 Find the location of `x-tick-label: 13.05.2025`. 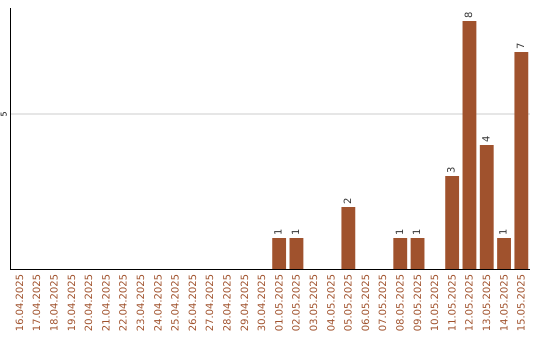

x-tick-label: 13.05.2025 is located at coordinates (487, 303).